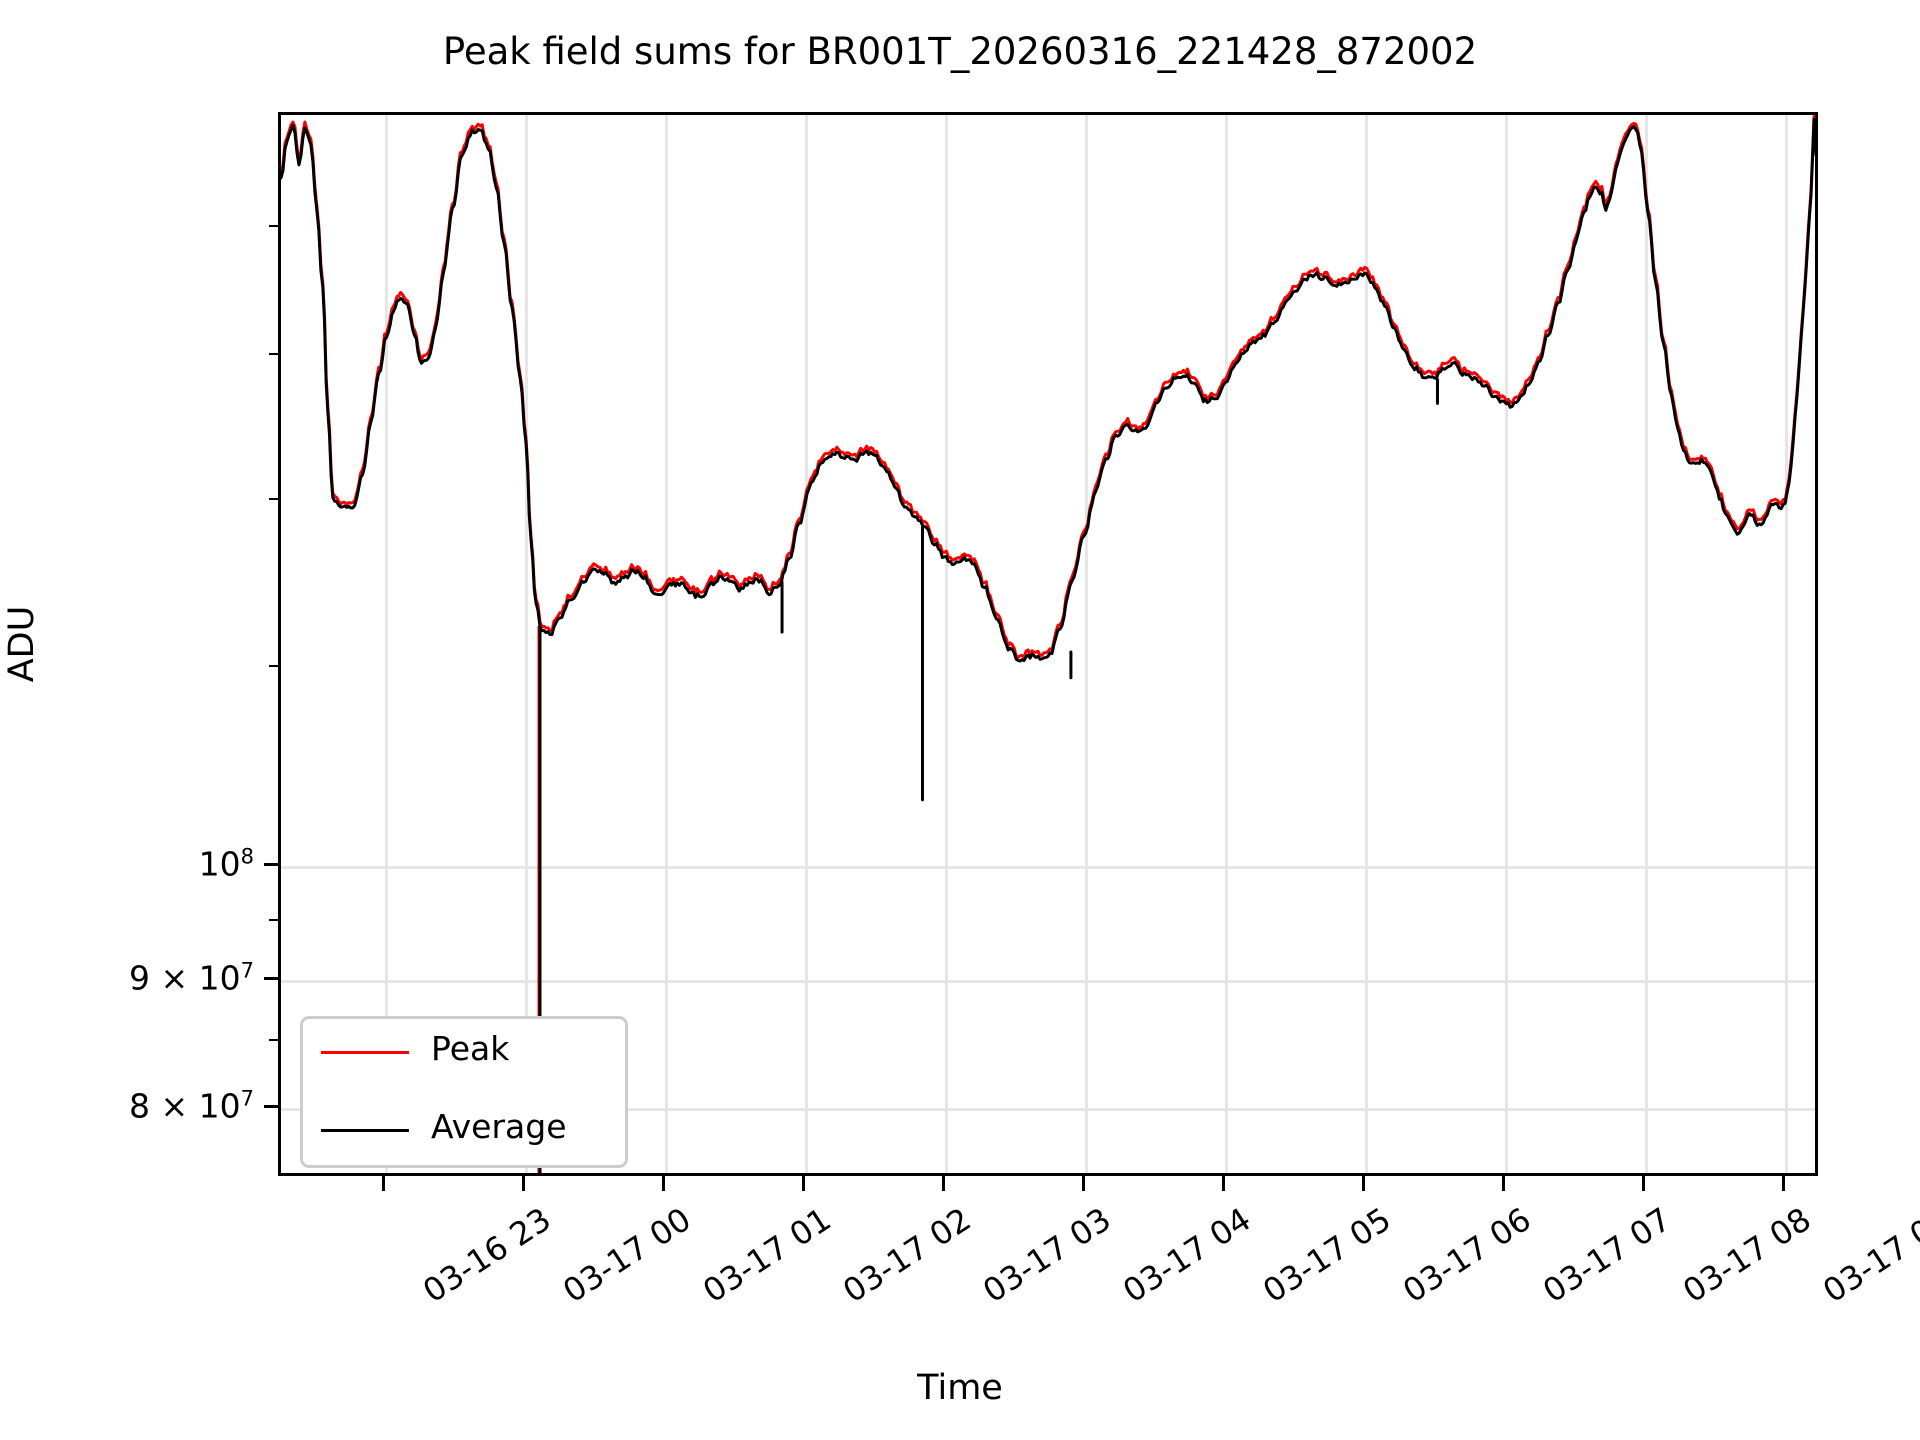 Image resolution: width=1920 pixels, height=1440 pixels. I want to click on legend-swatch-average, so click(365, 1130).